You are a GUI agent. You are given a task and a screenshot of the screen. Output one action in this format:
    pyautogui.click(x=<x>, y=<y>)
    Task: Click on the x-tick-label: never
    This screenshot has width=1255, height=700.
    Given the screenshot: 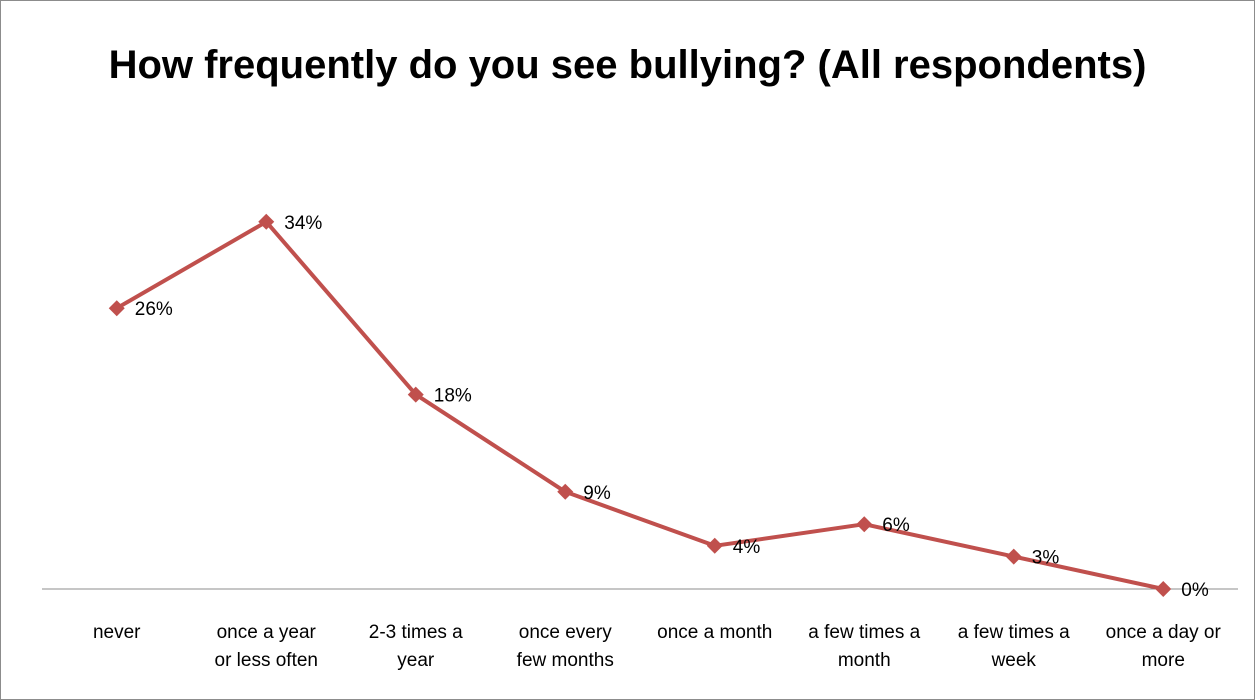 What is the action you would take?
    pyautogui.click(x=117, y=632)
    